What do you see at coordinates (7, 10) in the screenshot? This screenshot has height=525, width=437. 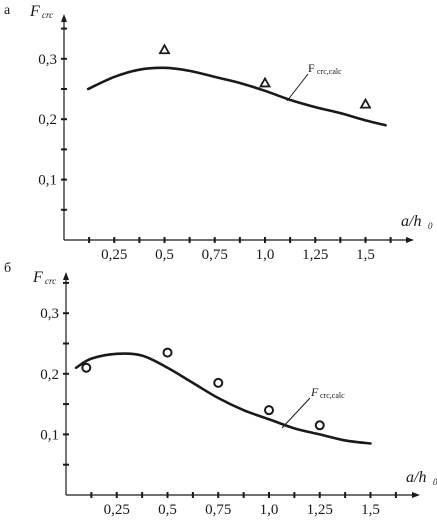 I see `panel-letter: а` at bounding box center [7, 10].